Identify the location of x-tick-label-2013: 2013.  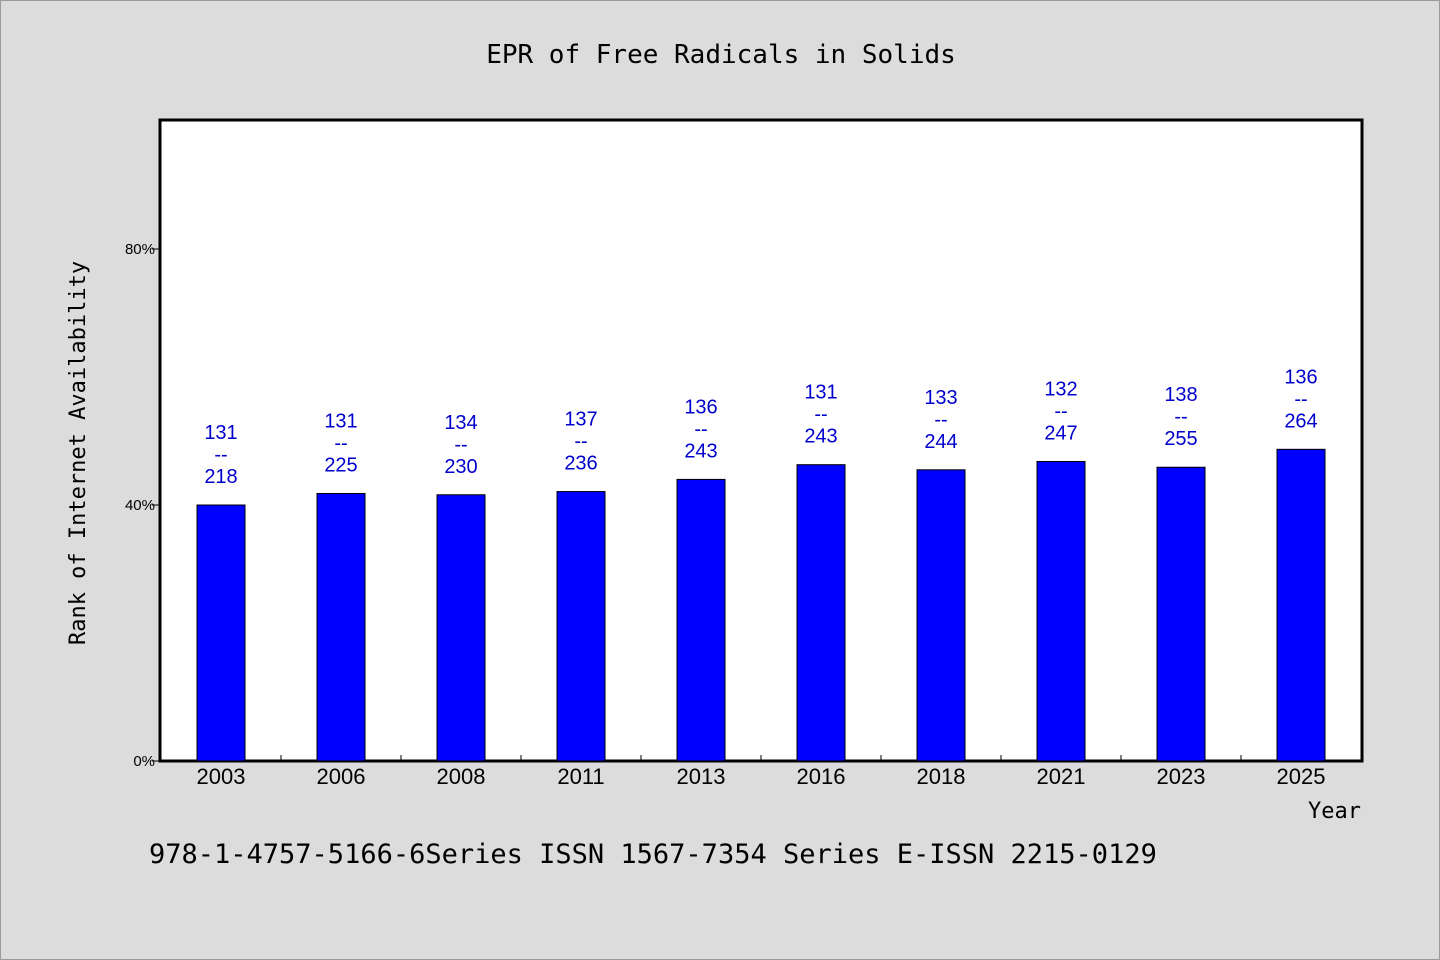
(701, 776).